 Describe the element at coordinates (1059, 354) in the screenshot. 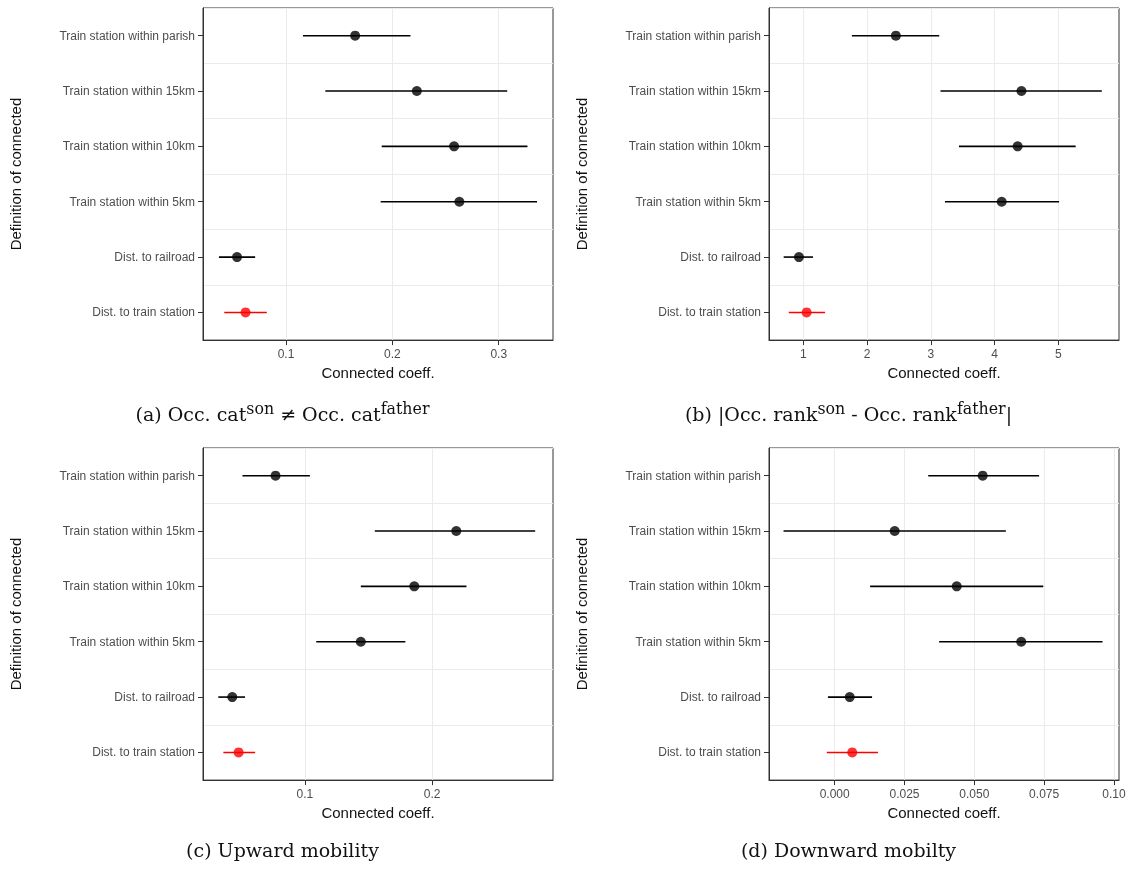

I see `x-tick-label: 5` at that location.